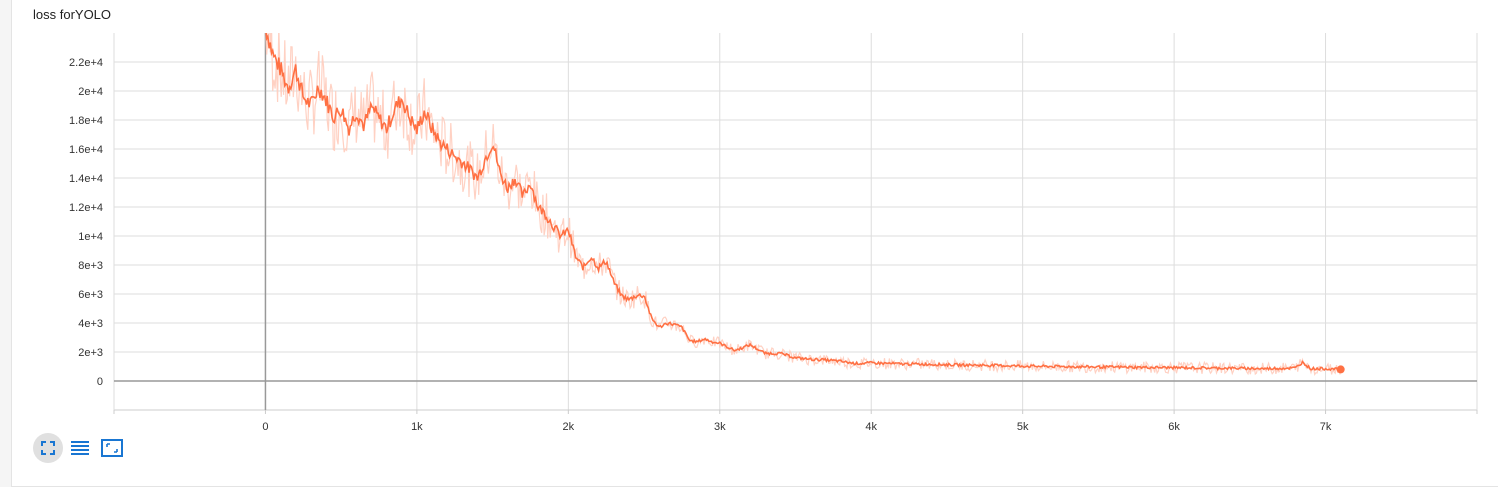 The height and width of the screenshot is (487, 1498). Describe the element at coordinates (90, 237) in the screenshot. I see `y-tick-label: 1e+4` at that location.